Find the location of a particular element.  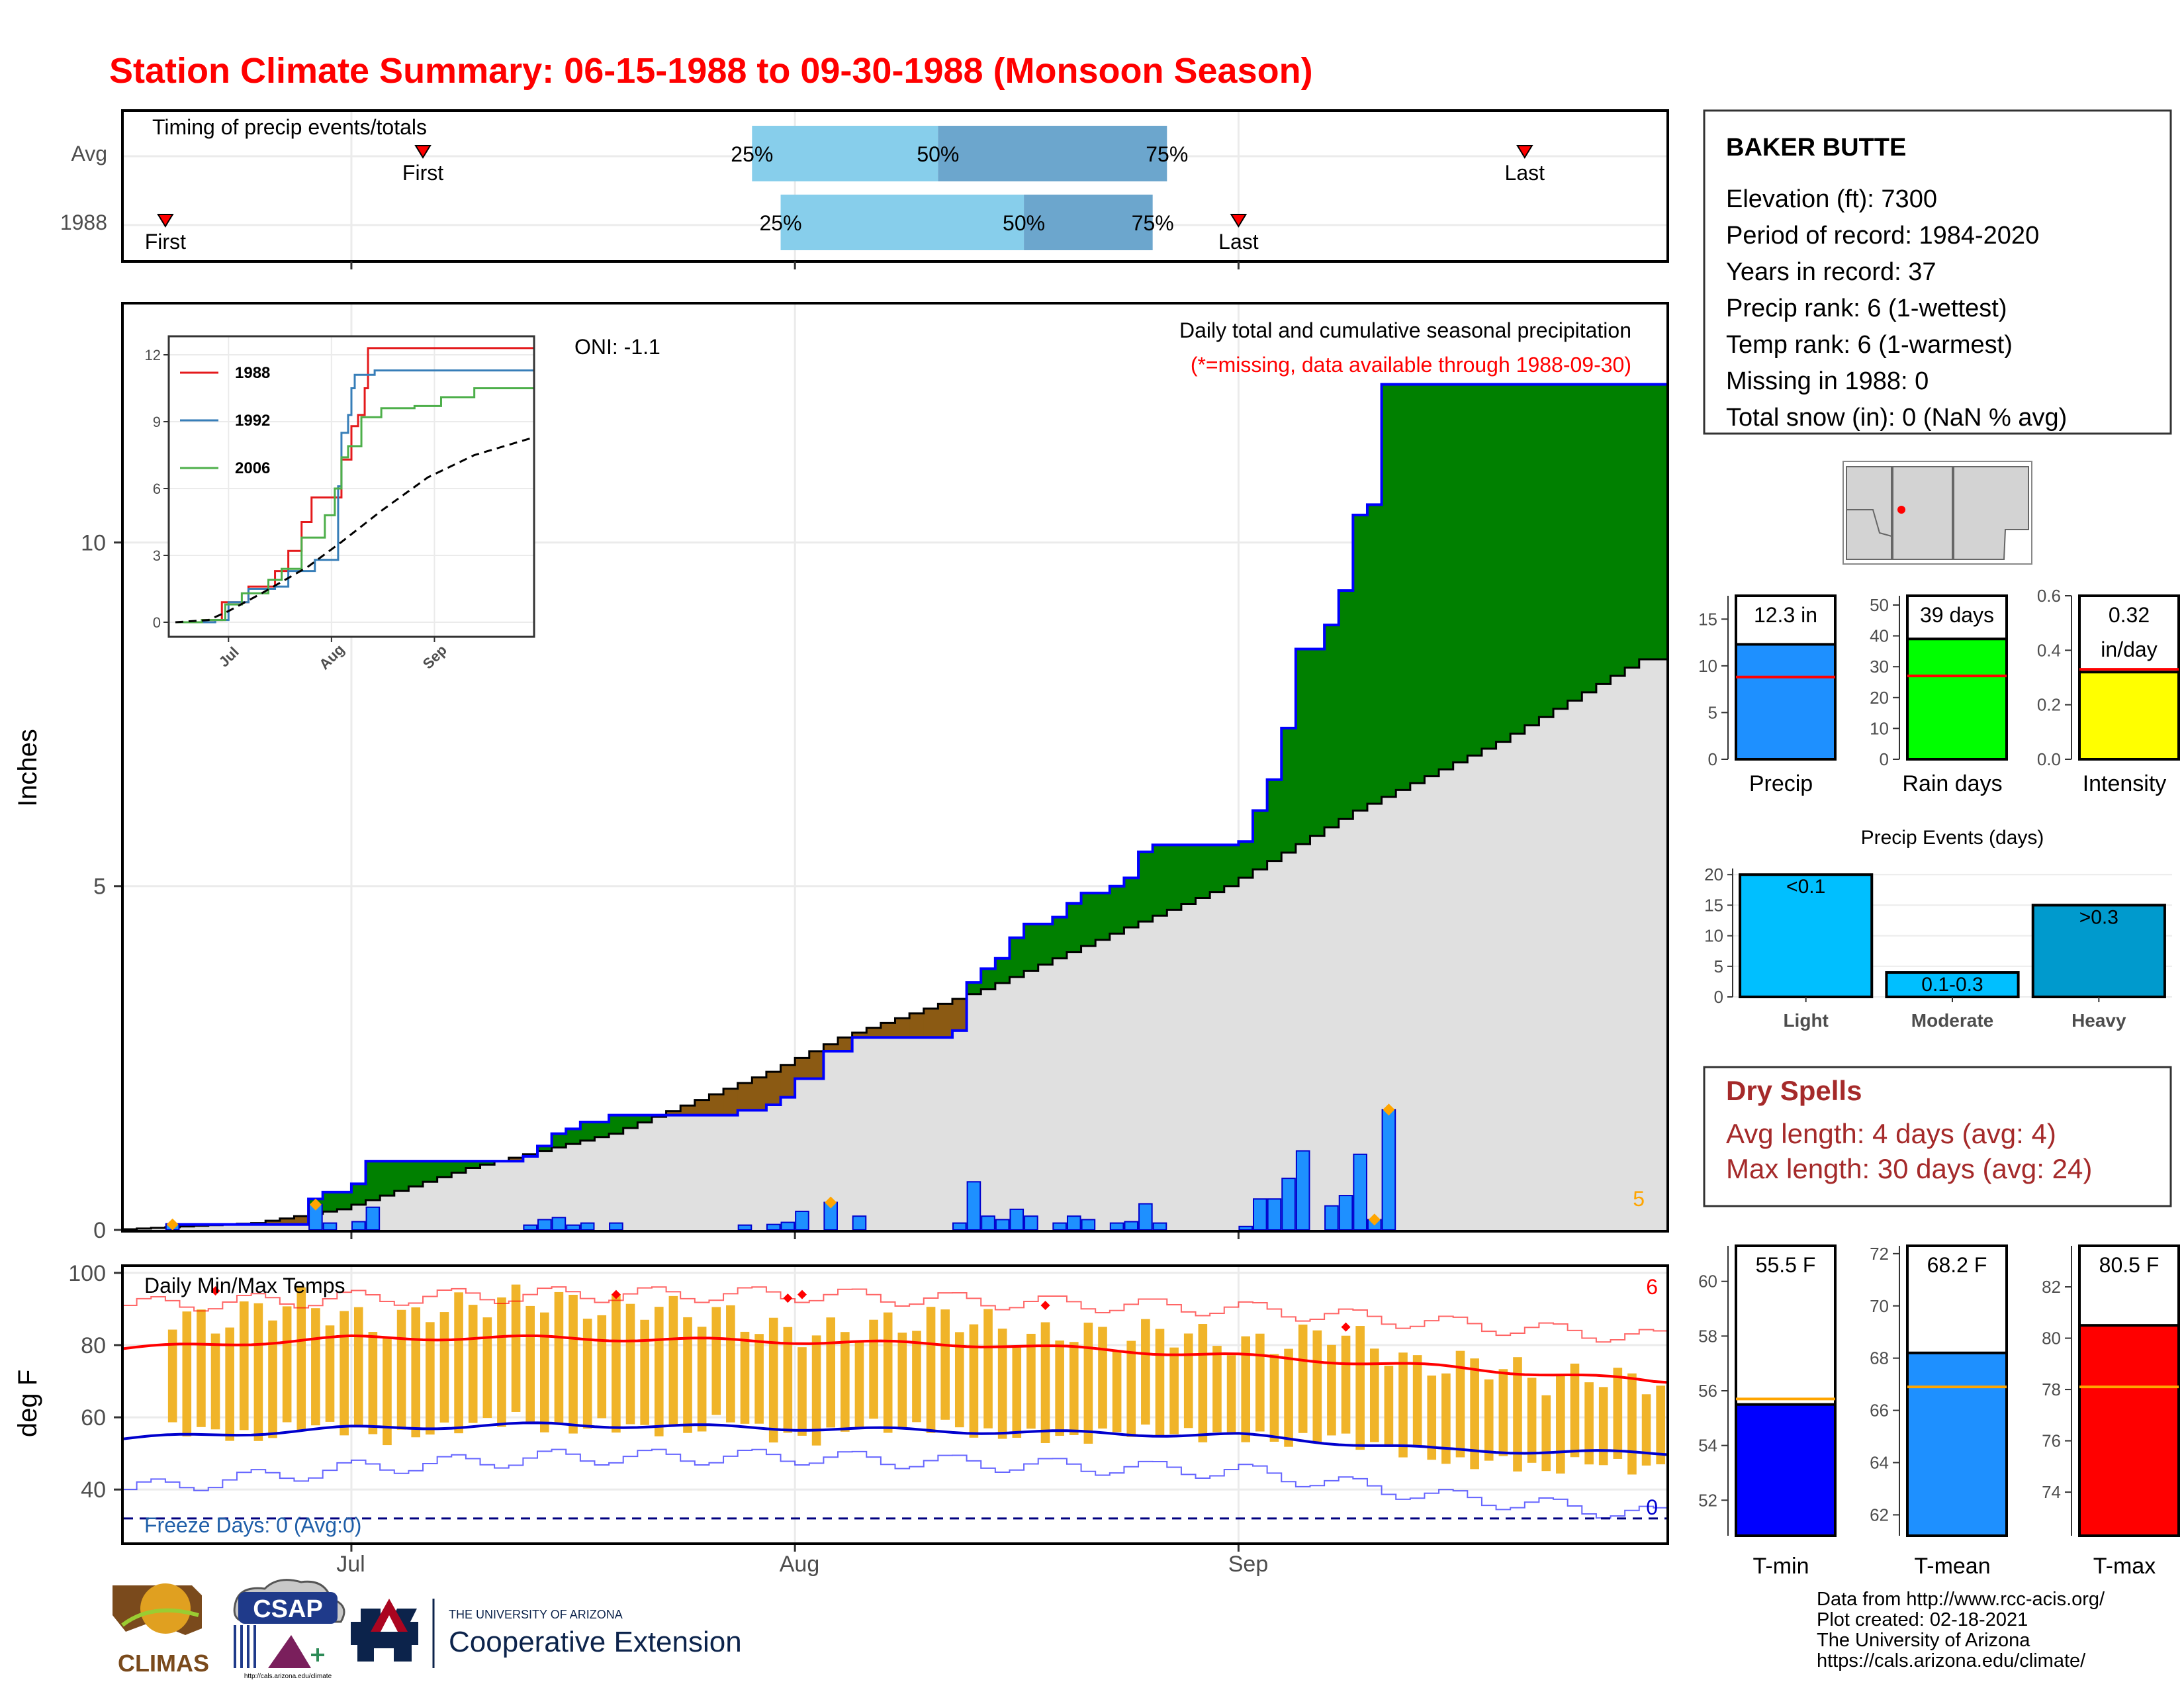

rain-days-y-tick-label: 20 is located at coordinates (1880, 698).